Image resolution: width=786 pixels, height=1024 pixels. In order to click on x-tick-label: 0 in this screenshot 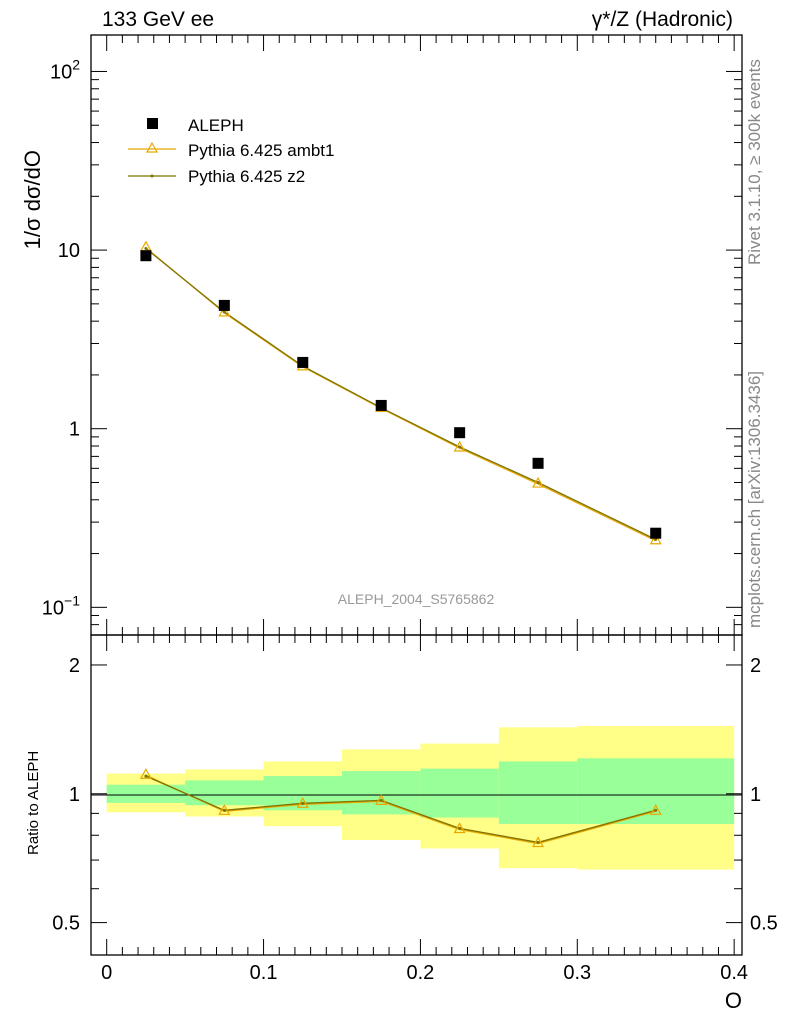, I will do `click(106, 973)`.